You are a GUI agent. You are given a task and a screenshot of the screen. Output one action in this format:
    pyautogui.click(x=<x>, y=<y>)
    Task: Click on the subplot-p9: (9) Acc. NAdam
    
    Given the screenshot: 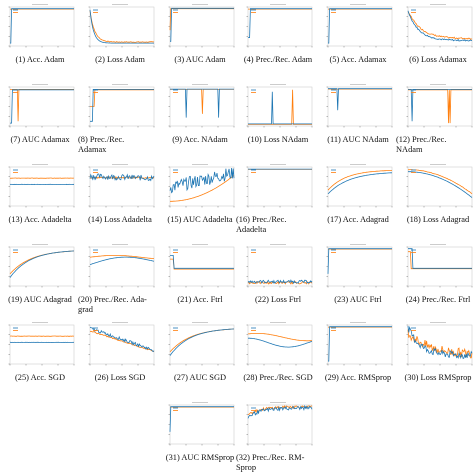 What is the action you would take?
    pyautogui.click(x=200, y=120)
    